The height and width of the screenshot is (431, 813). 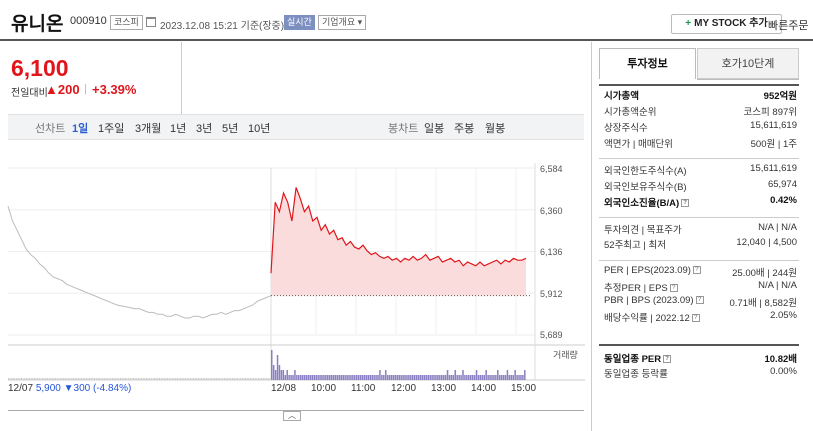 What do you see at coordinates (551, 294) in the screenshot?
I see `y-tick: 5,912` at bounding box center [551, 294].